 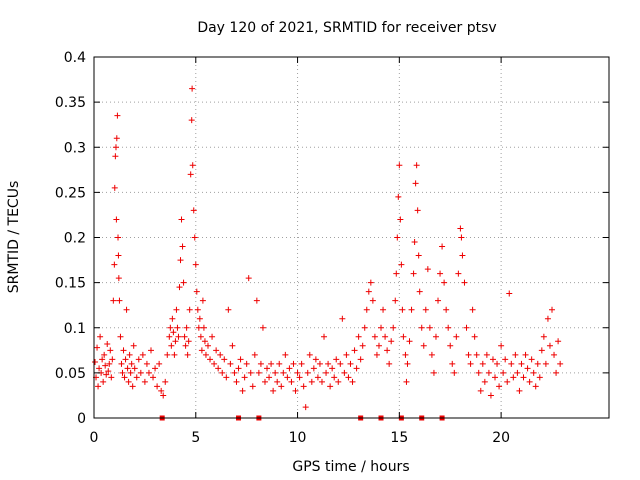 What do you see at coordinates (14, 237) in the screenshot?
I see `y-axis-label: SRMTID / TECUs` at bounding box center [14, 237].